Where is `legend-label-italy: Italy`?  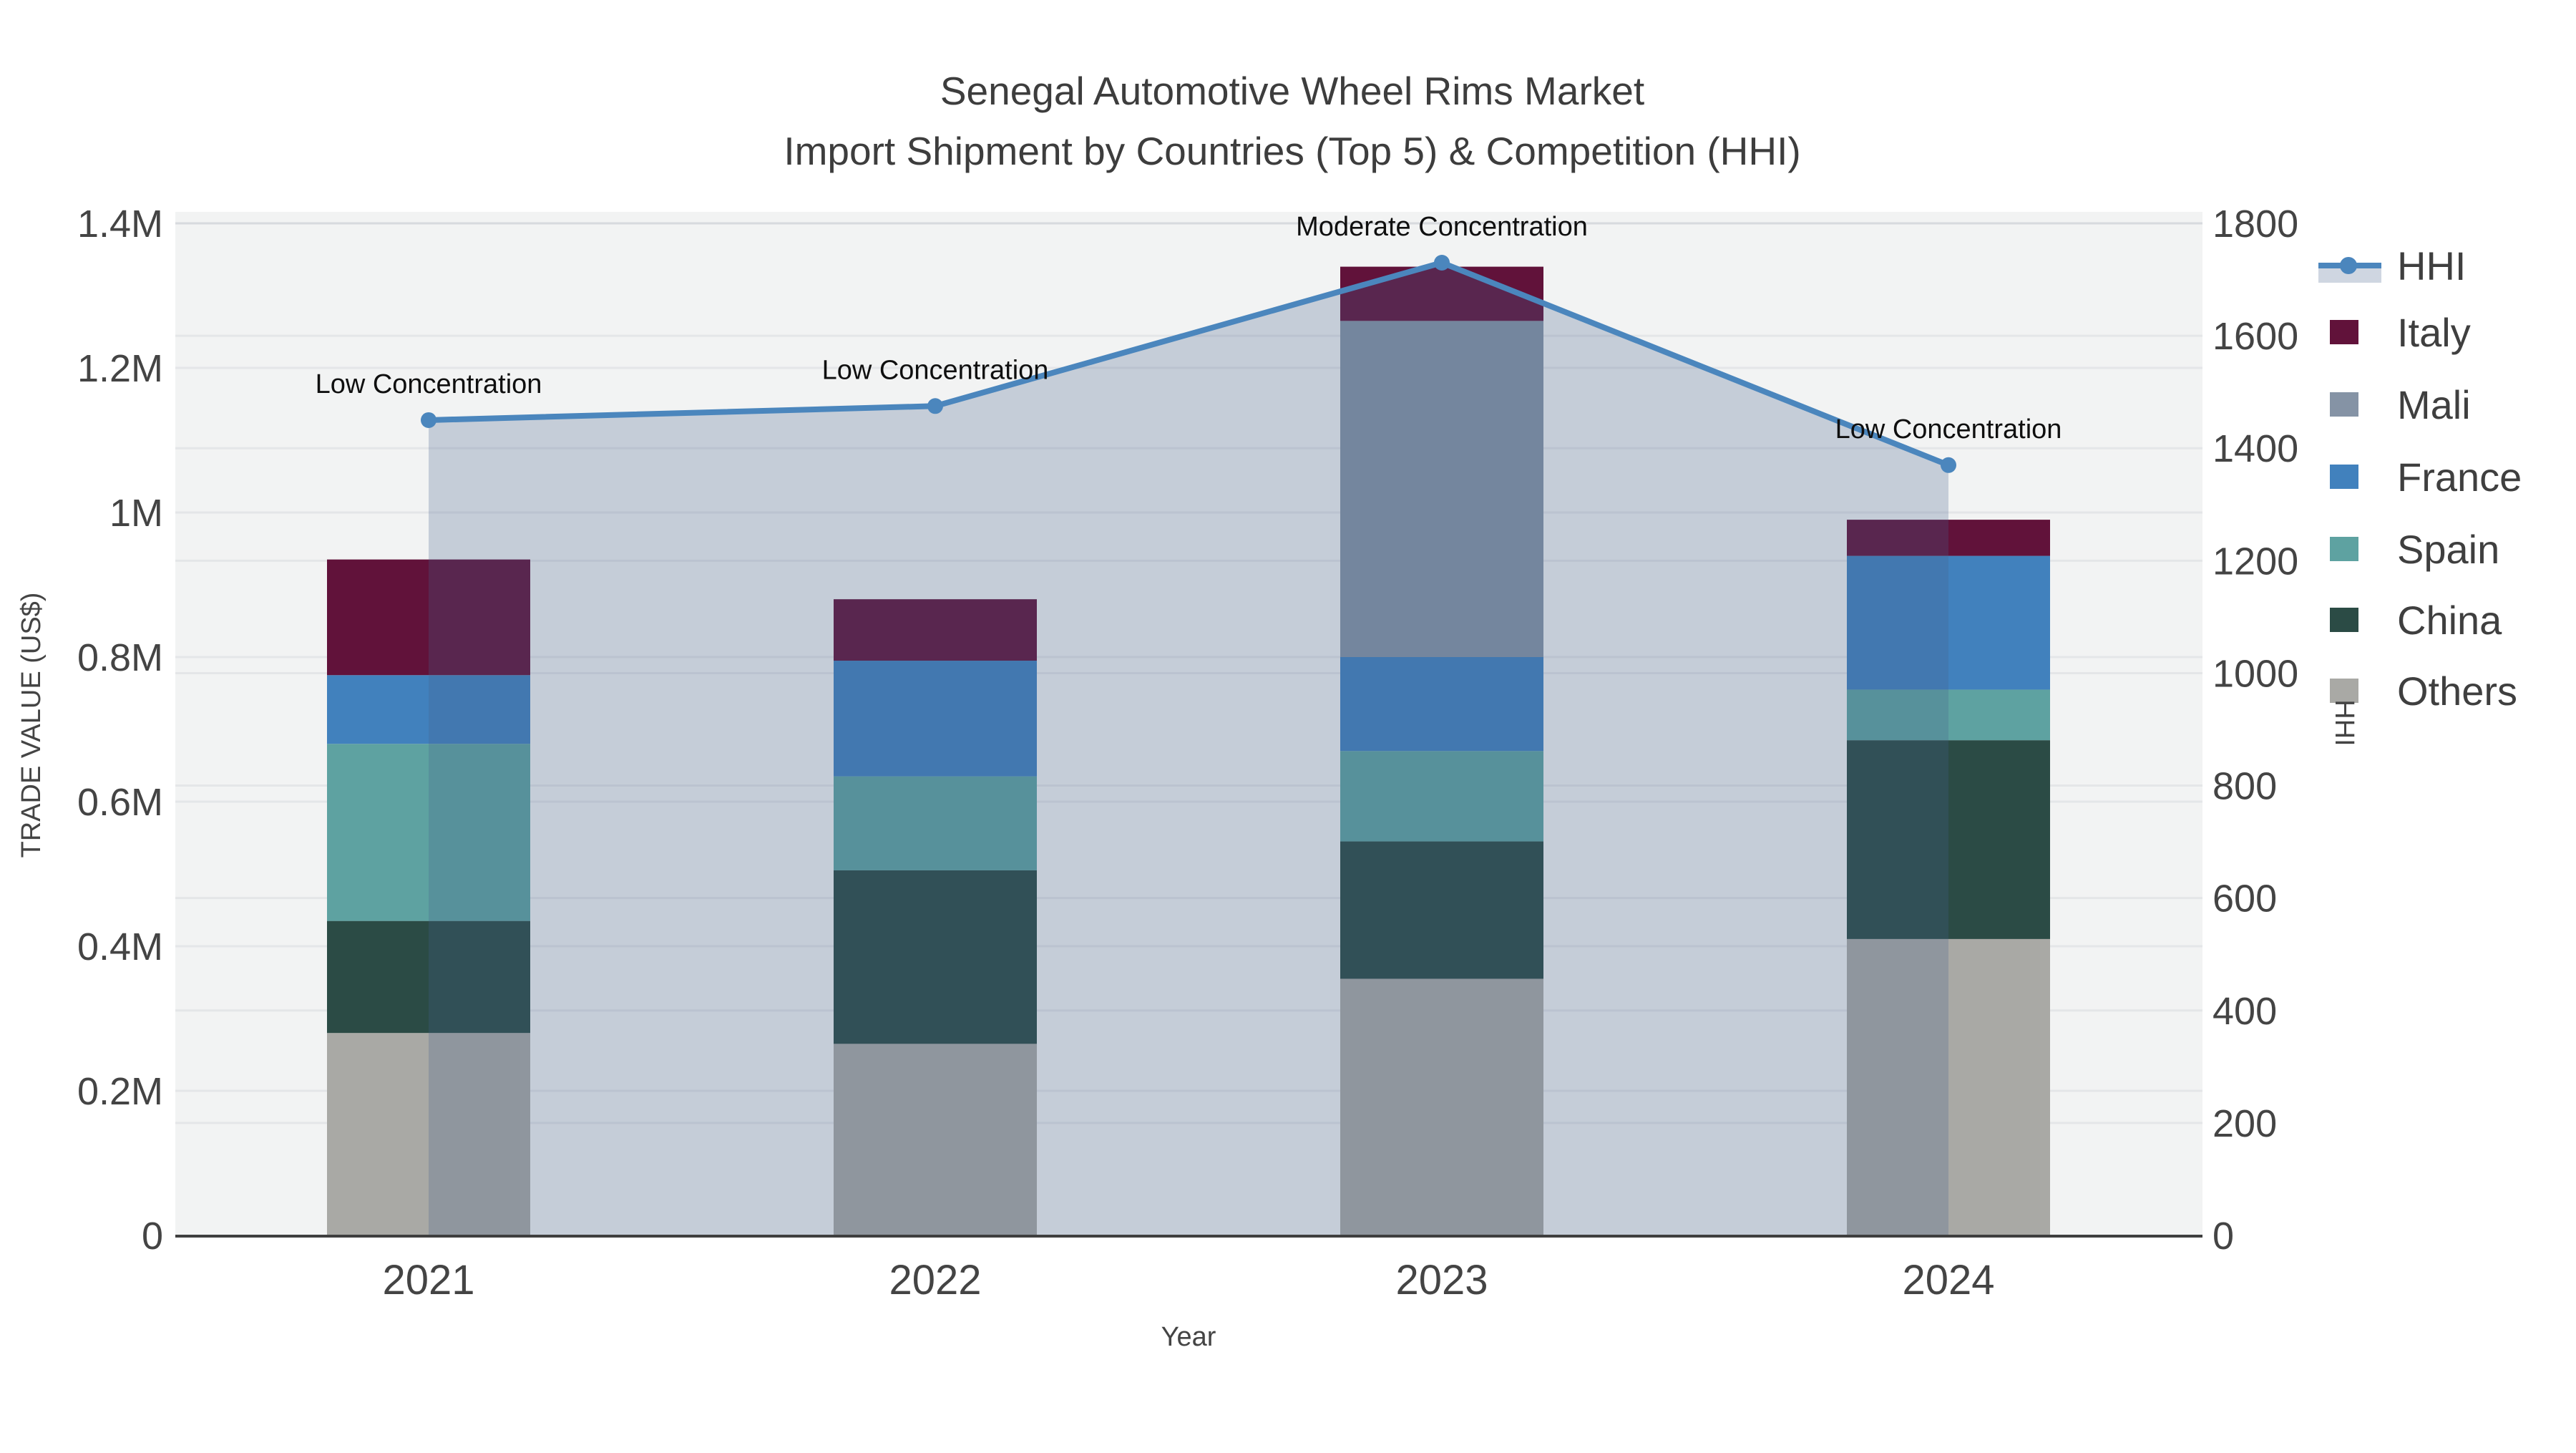
legend-label-italy: Italy is located at coordinates (2434, 332).